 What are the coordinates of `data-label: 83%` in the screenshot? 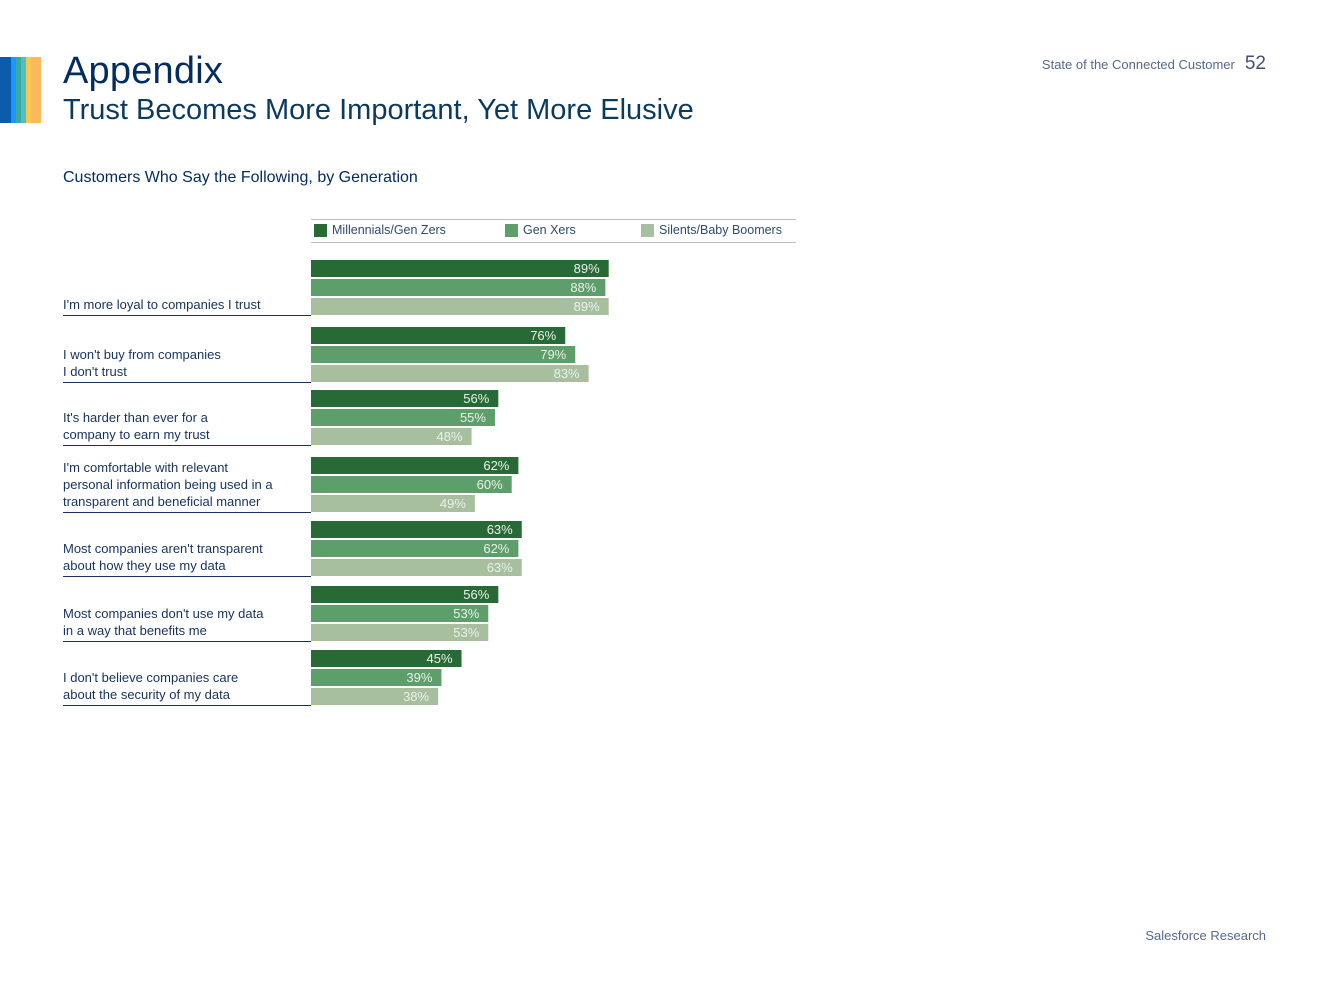 It's located at (567, 373).